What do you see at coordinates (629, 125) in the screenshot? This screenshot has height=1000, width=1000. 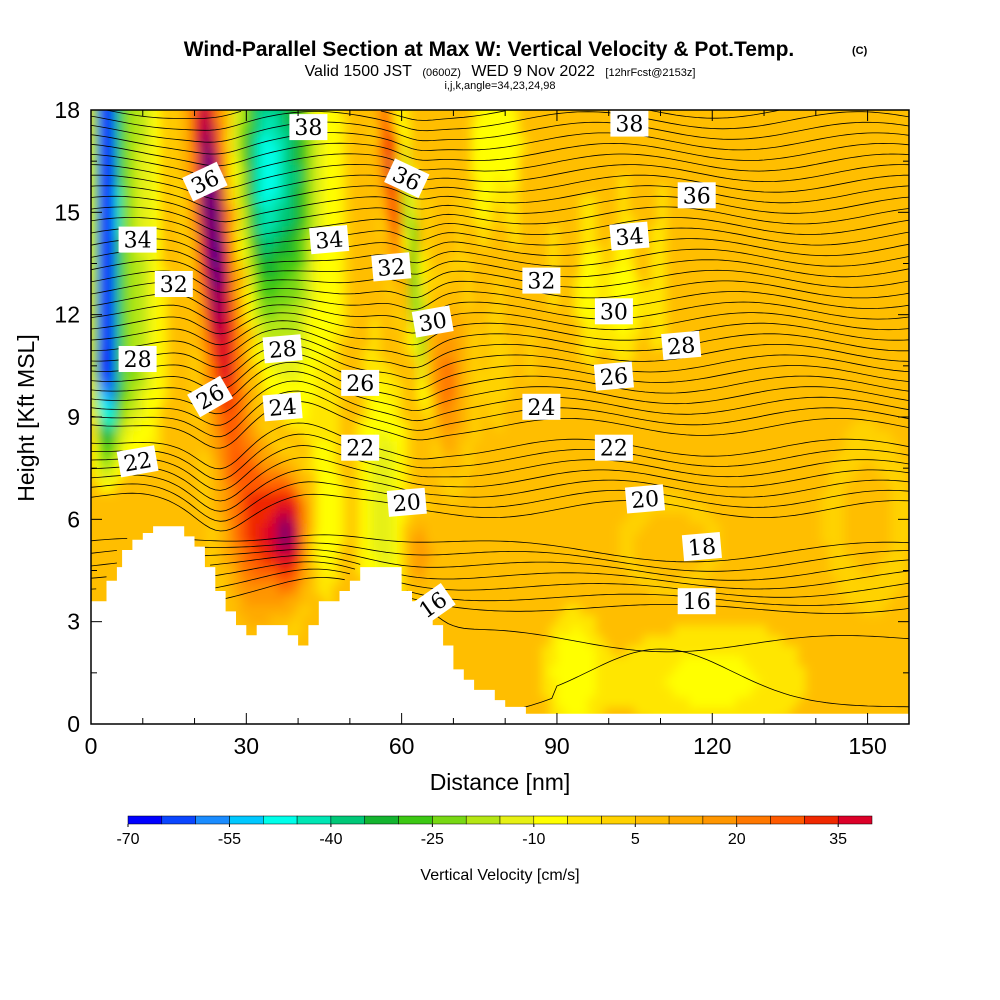 I see `contour-label-text: 38` at bounding box center [629, 125].